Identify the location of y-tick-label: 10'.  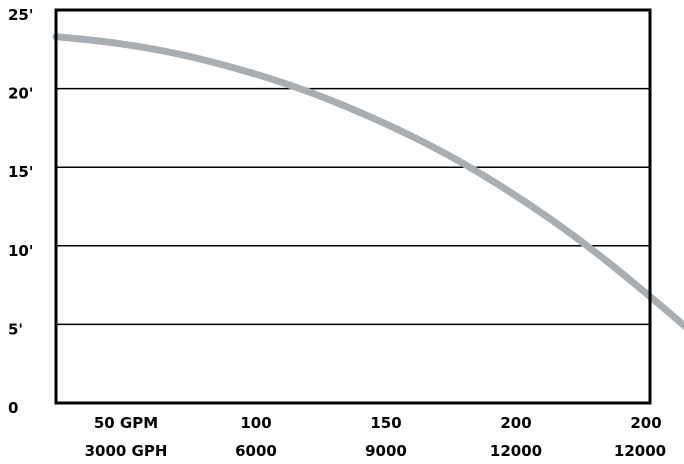
(20, 251).